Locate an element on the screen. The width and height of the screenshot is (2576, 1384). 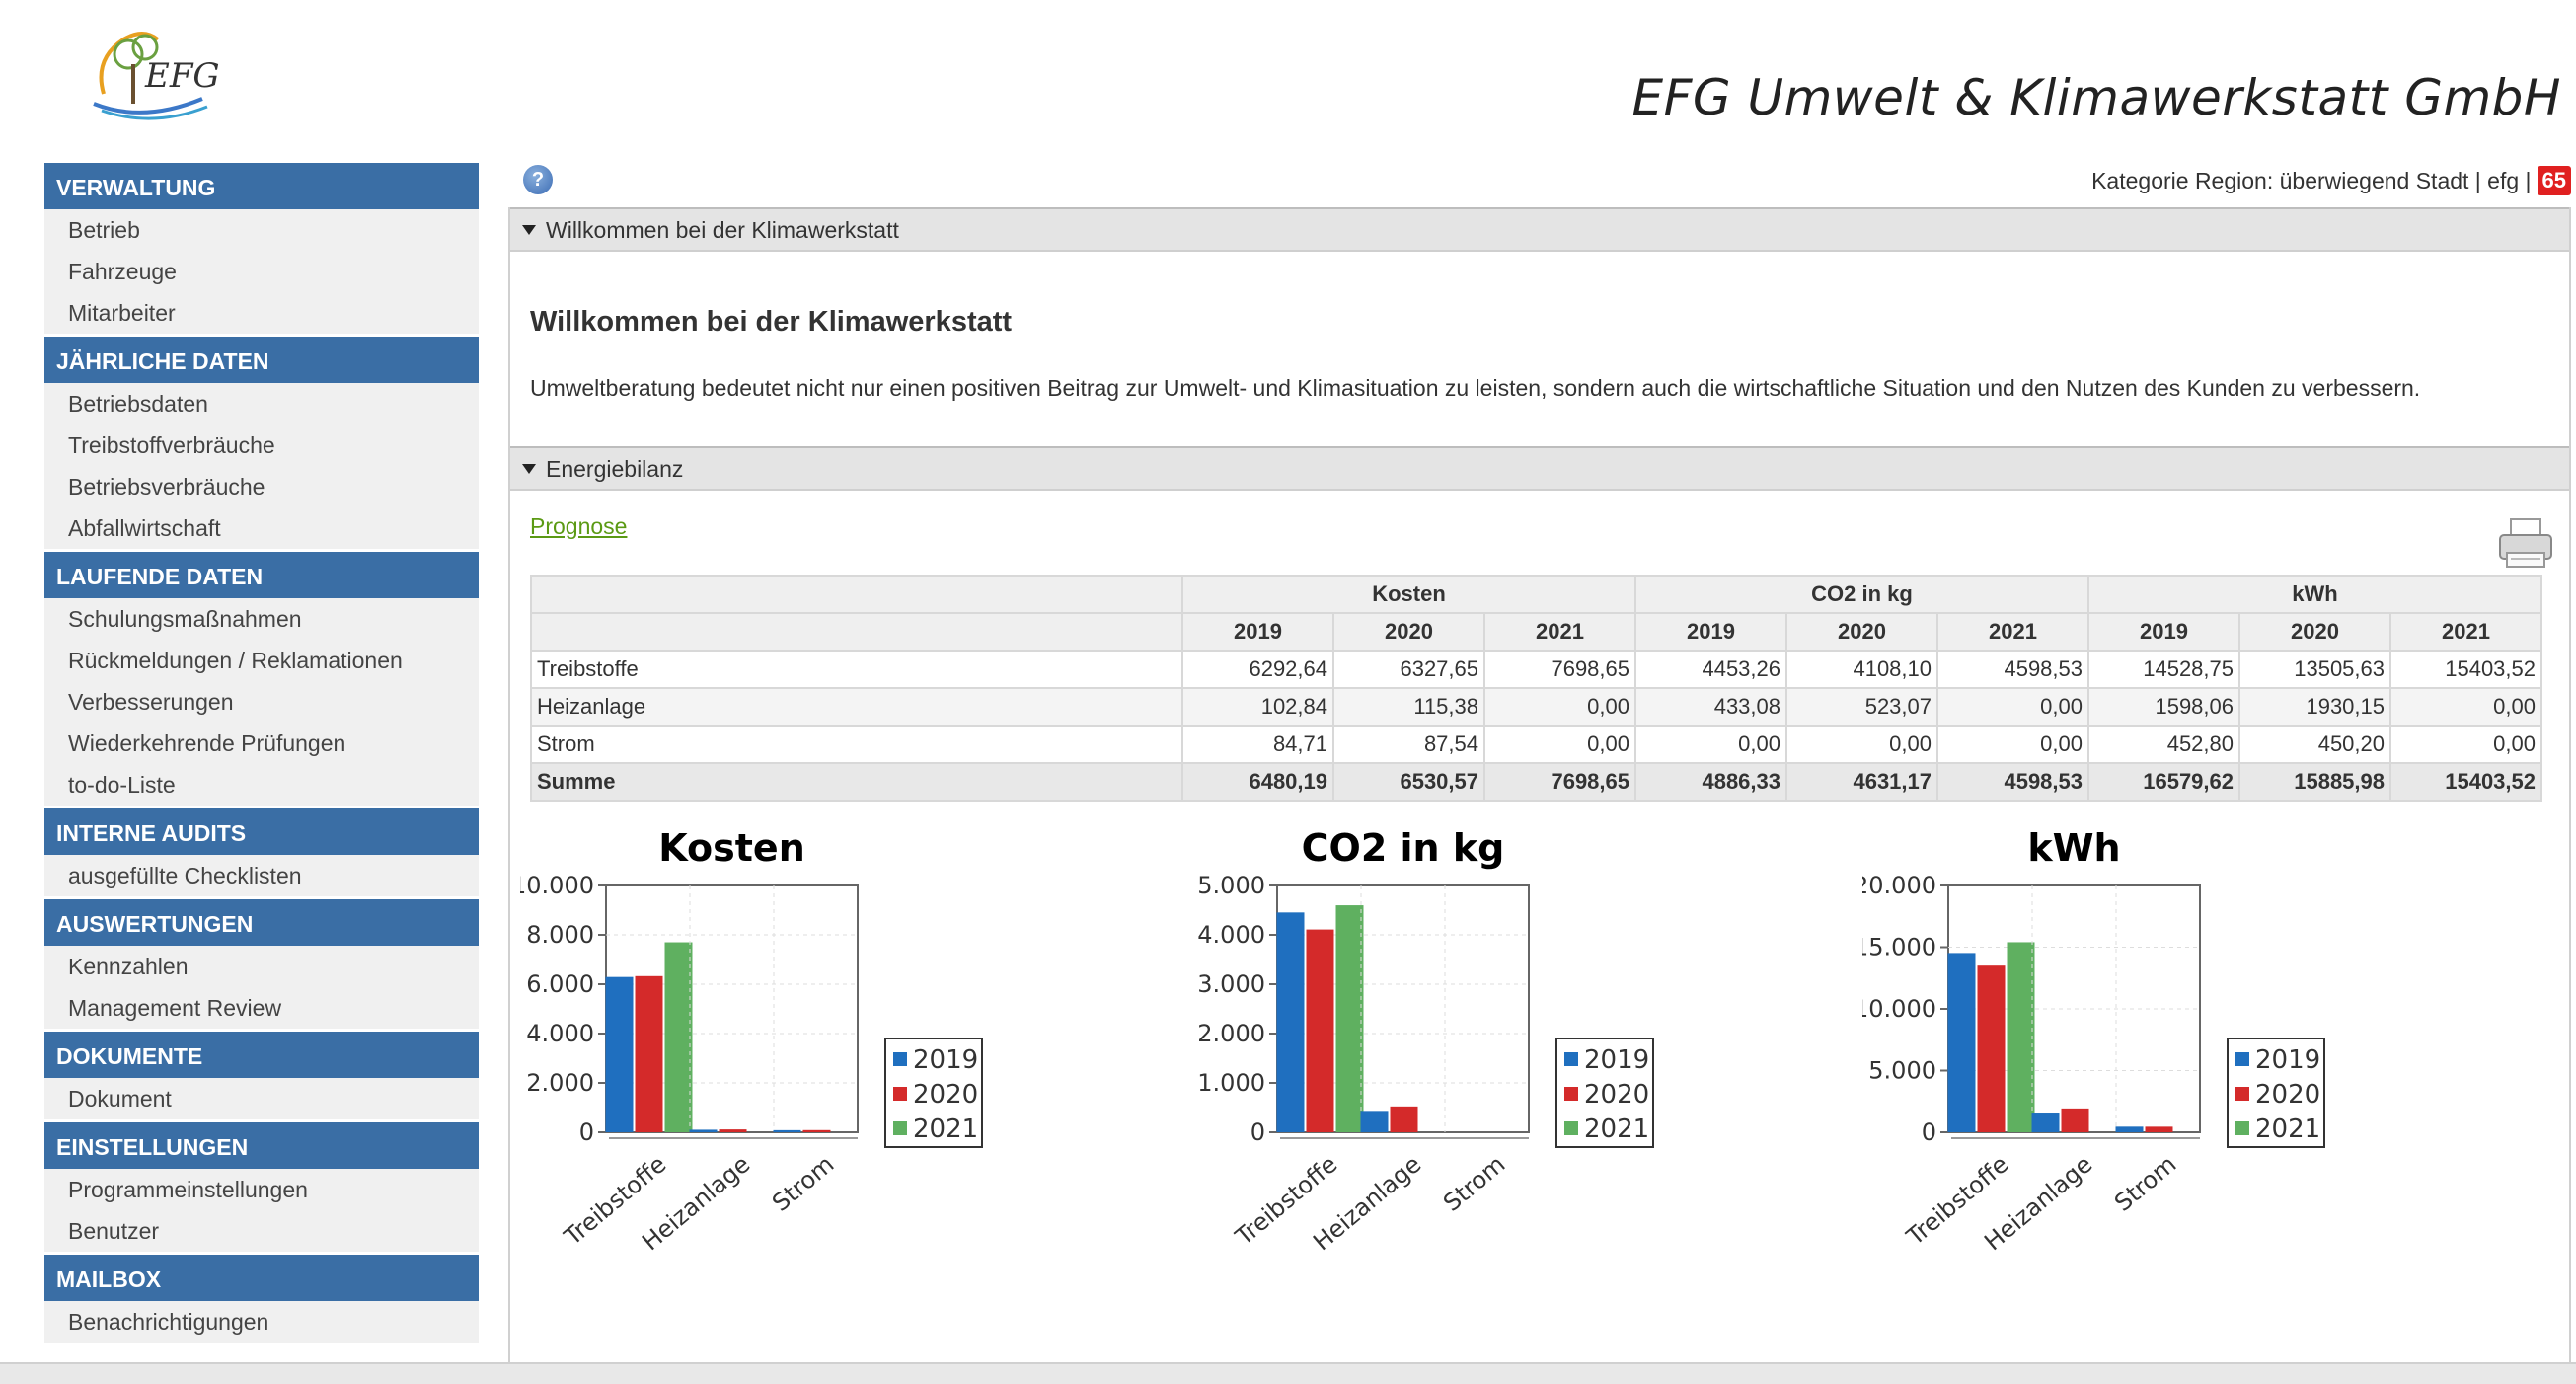
sidebar-section-header: JÄHRLICHE DATEN is located at coordinates (261, 360).